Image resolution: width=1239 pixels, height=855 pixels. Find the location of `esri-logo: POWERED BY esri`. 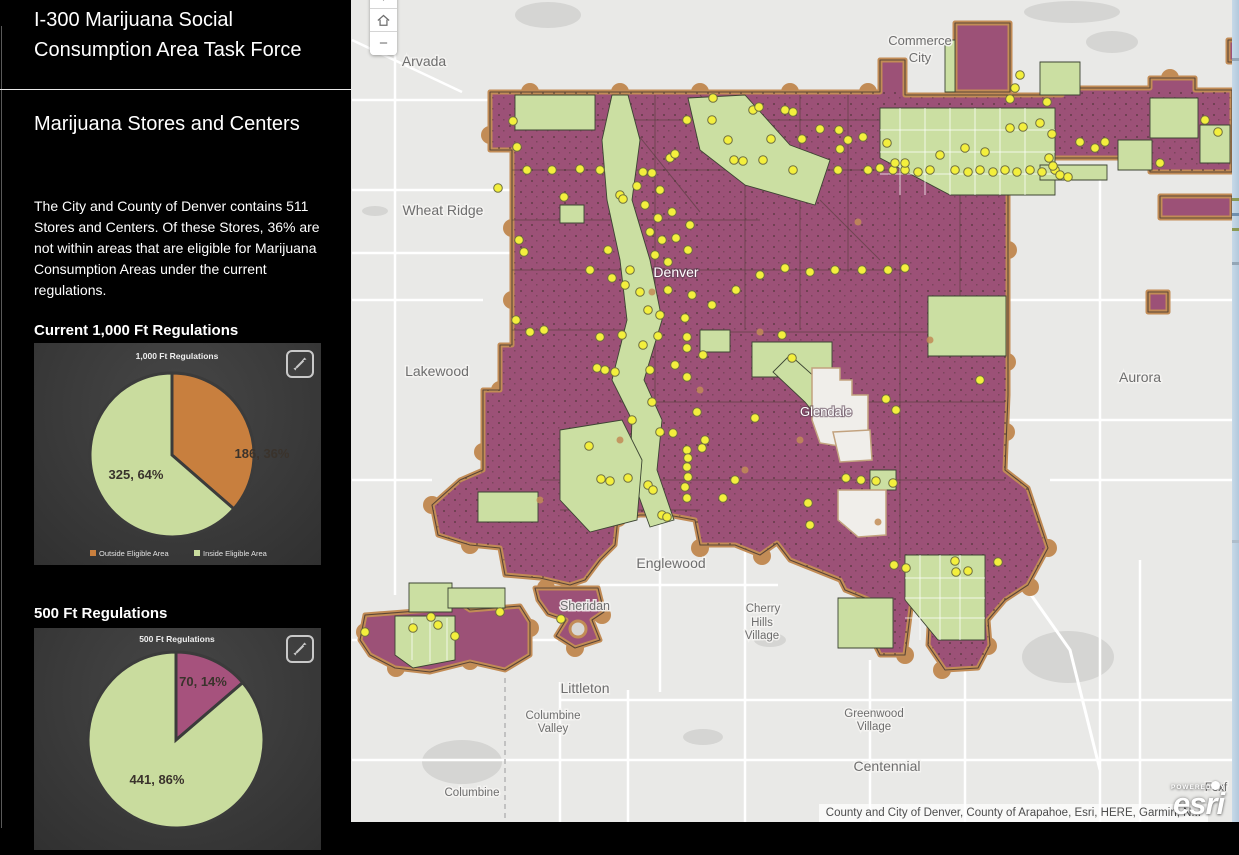

esri-logo: POWERED BY esri is located at coordinates (1202, 802).